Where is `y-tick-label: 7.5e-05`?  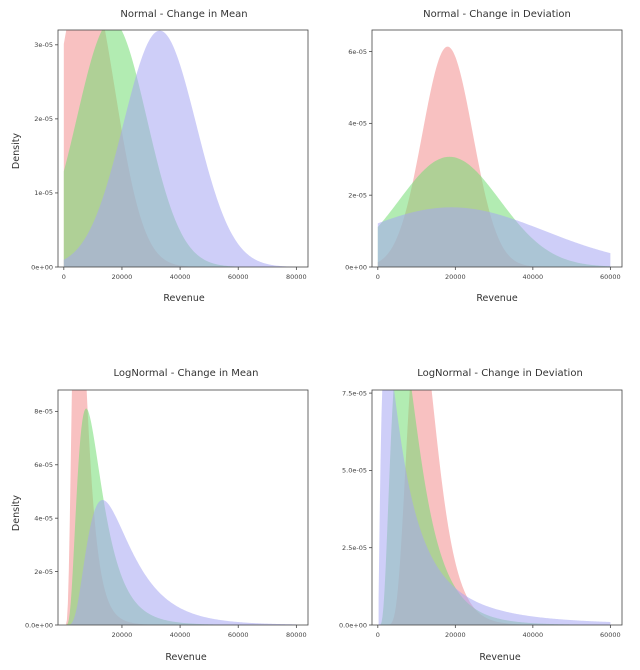
y-tick-label: 7.5e-05 is located at coordinates (354, 393).